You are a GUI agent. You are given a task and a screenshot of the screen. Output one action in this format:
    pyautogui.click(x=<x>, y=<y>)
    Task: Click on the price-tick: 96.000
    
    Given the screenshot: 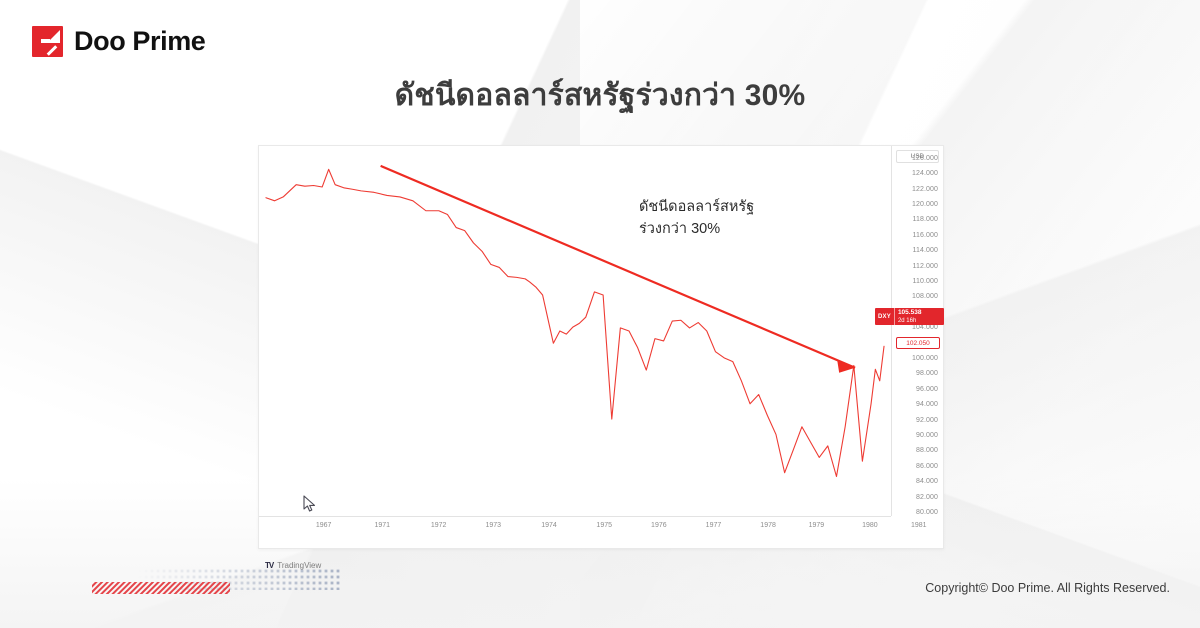 What is the action you would take?
    pyautogui.click(x=926, y=389)
    